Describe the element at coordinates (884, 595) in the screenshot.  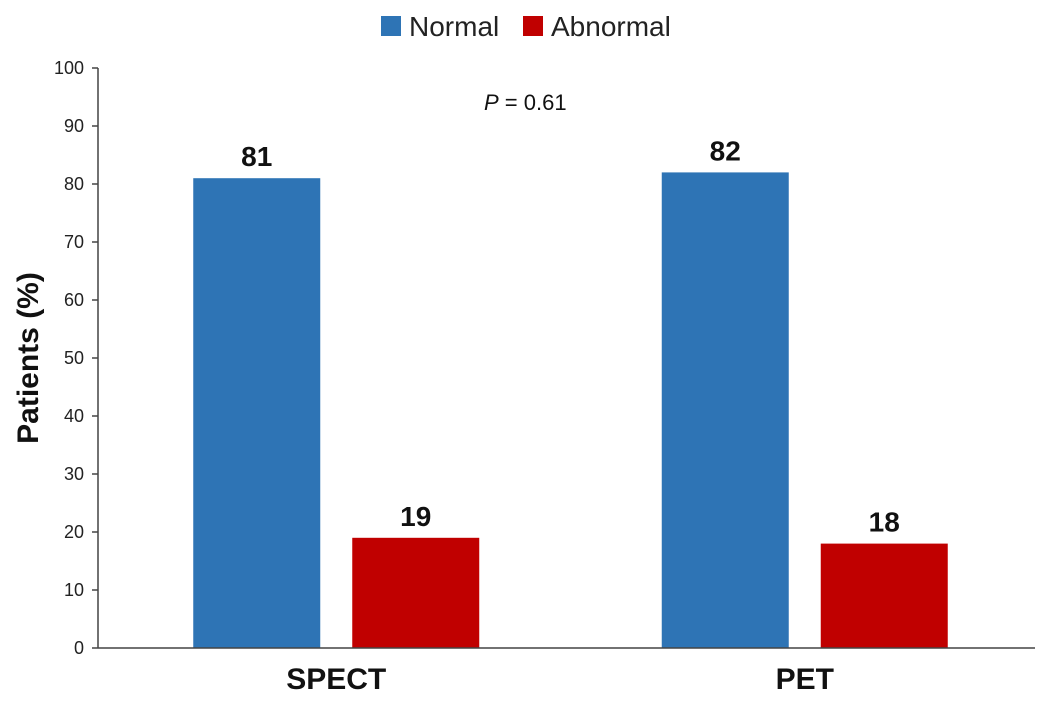
I see `bar-abnormal-pet` at that location.